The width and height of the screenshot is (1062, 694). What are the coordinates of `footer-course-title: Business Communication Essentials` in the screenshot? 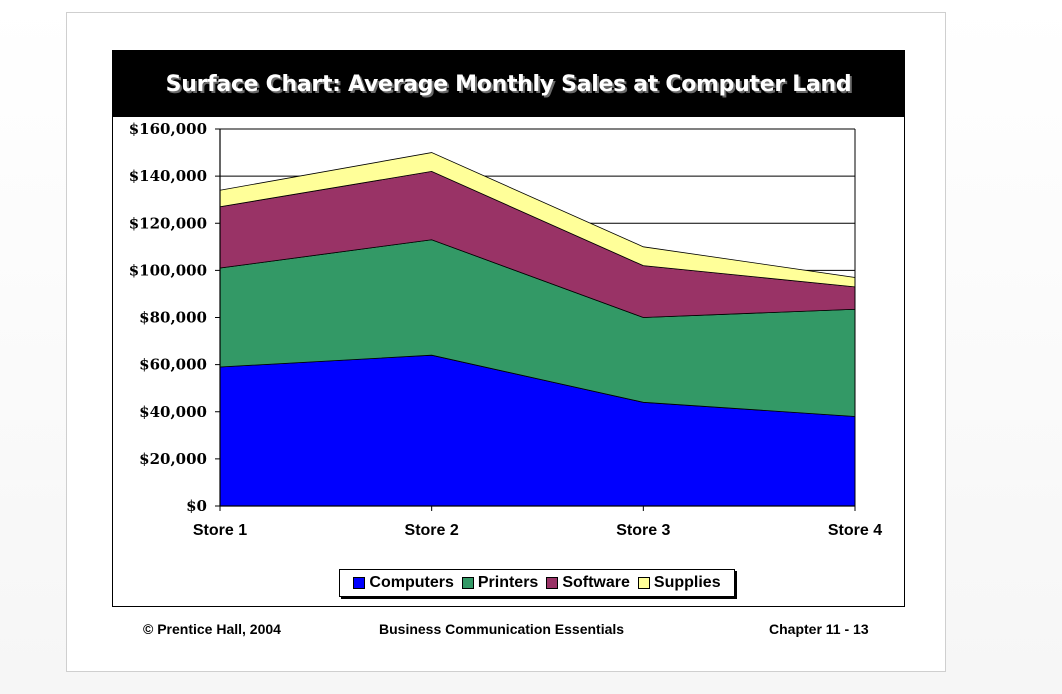 It's located at (502, 629).